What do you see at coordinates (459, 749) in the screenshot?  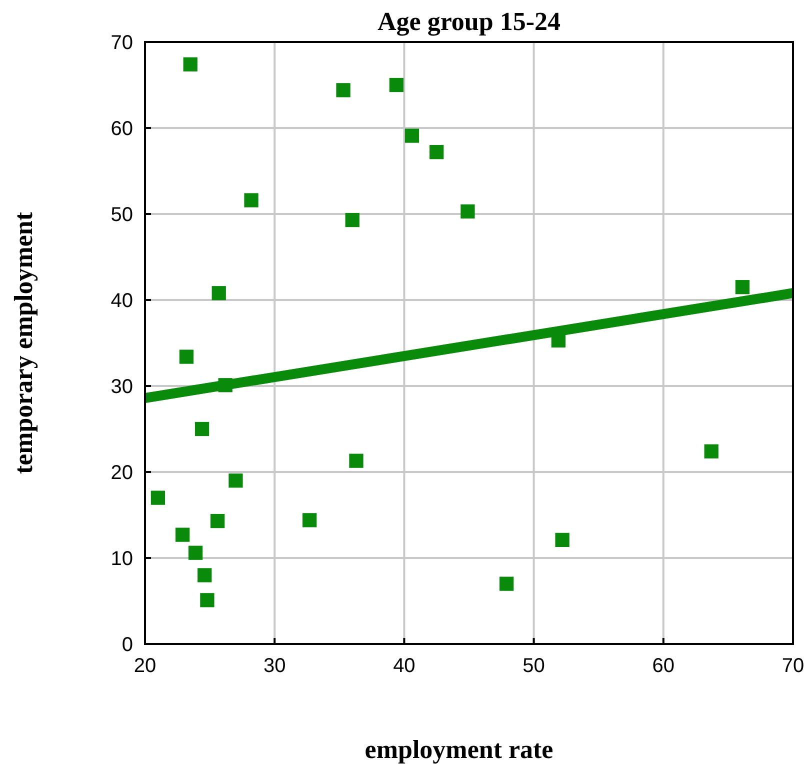 I see `x-axis-title: employment rate` at bounding box center [459, 749].